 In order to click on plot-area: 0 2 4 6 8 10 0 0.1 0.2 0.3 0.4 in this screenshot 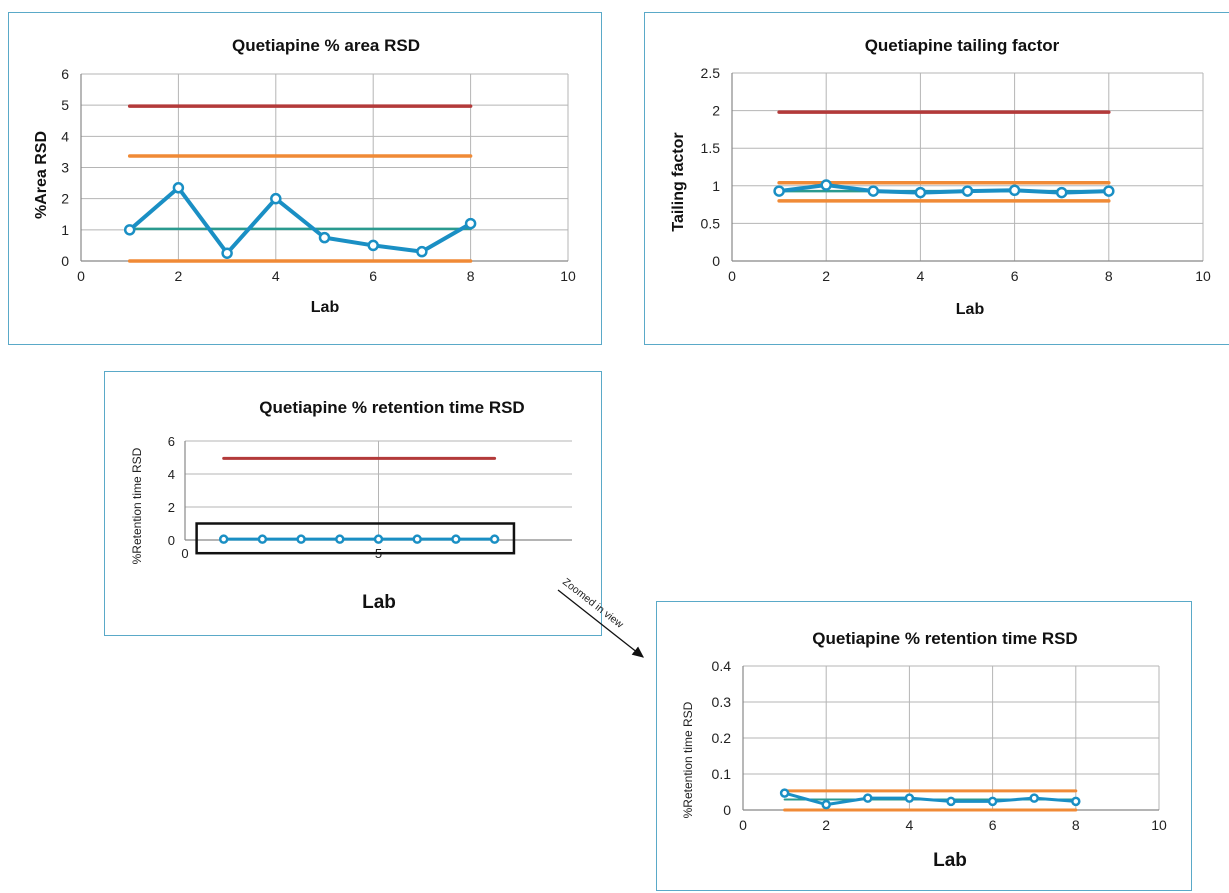, I will do `click(939, 745)`.